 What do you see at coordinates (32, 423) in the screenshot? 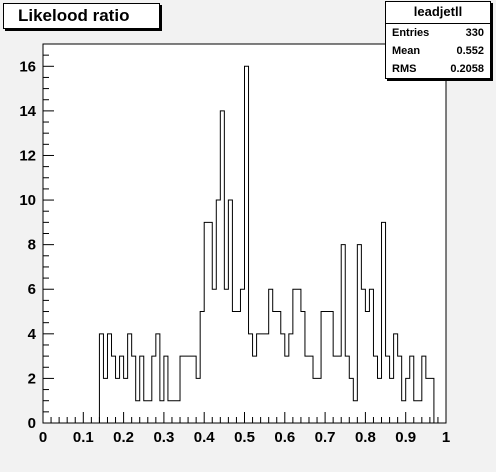
I see `y-tick-label: 0` at bounding box center [32, 423].